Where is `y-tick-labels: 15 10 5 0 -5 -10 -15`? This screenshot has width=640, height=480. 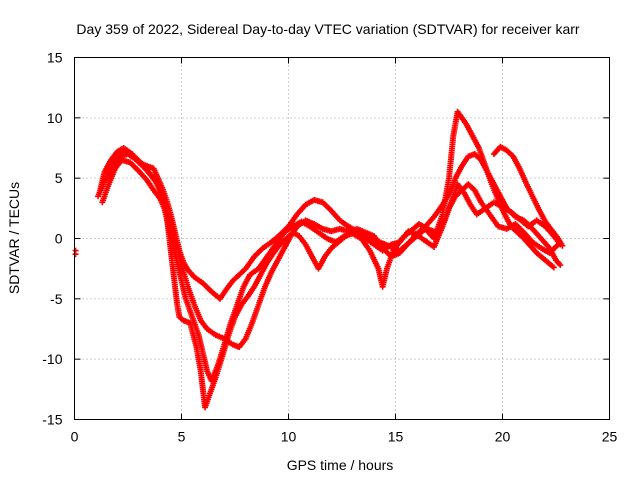 y-tick-labels: 15 10 5 0 -5 -10 -15 is located at coordinates (52, 239).